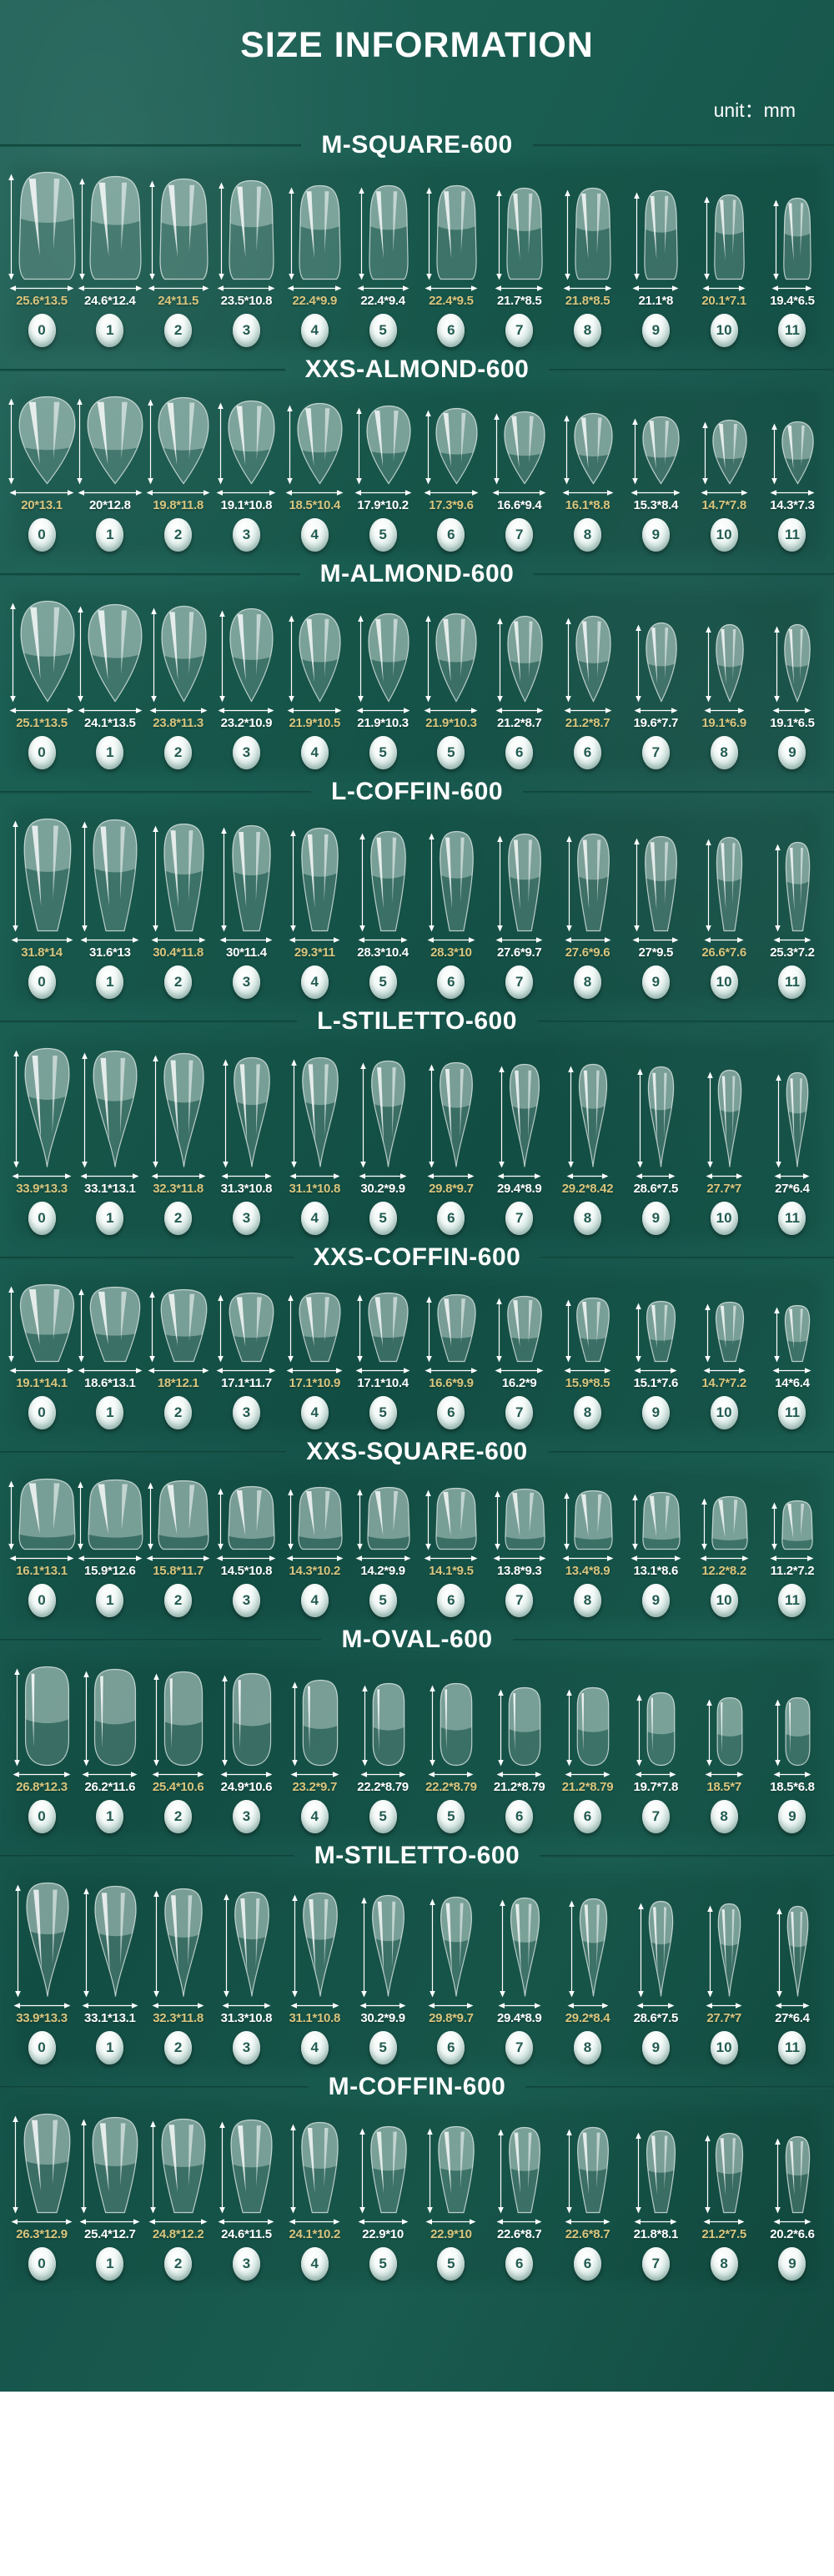 Image resolution: width=834 pixels, height=2576 pixels. Describe the element at coordinates (417, 1021) in the screenshot. I see `section-title: L-STILETTO-600` at that location.